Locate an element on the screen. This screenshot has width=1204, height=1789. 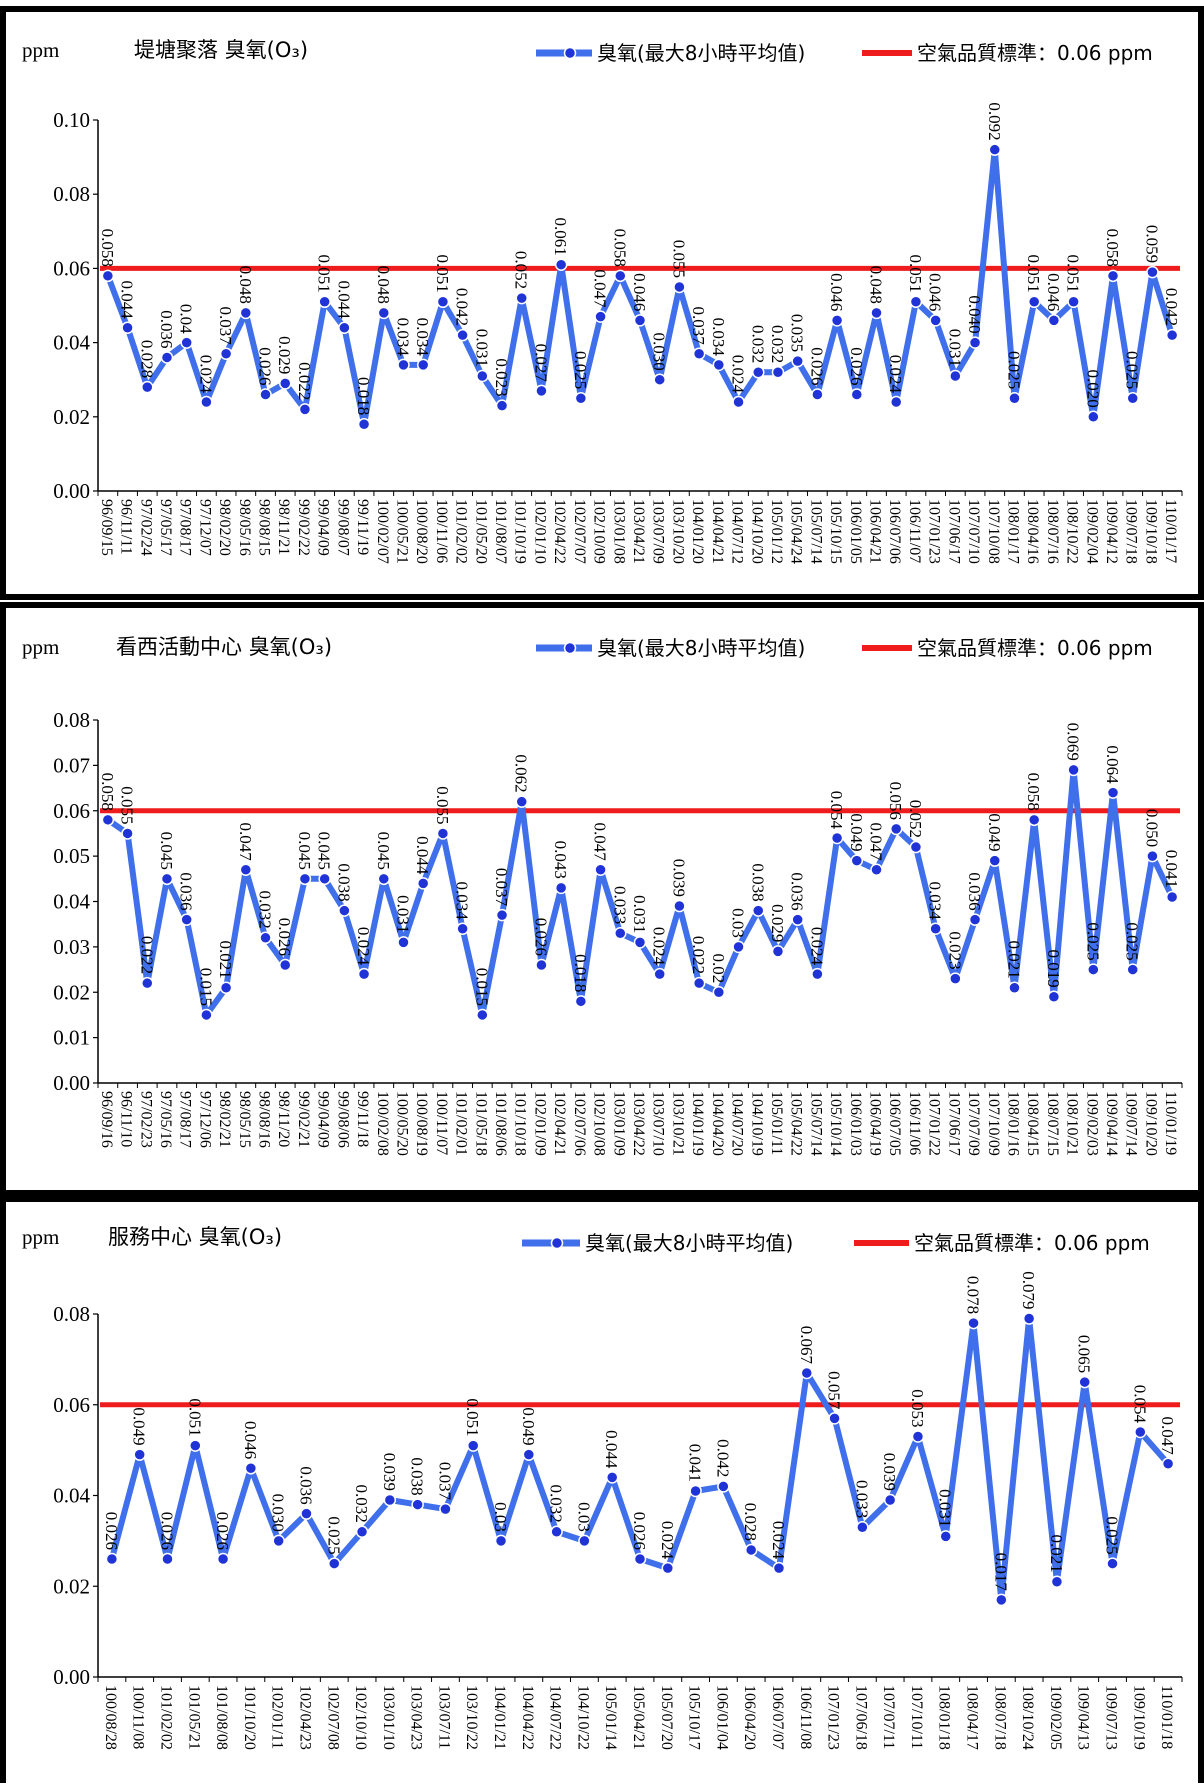
x-tick-label: 108/01/16 is located at coordinates (1012, 1123).